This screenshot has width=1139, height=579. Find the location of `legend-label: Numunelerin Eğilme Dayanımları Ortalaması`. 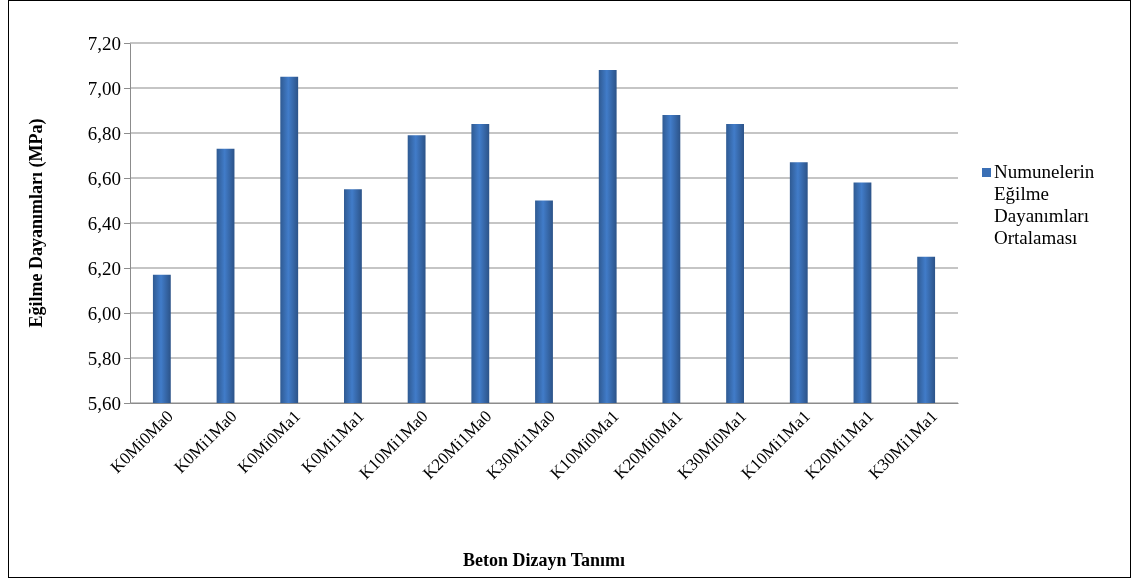

legend-label: Numunelerin Eğilme Dayanımları Ortalaması is located at coordinates (1044, 204).